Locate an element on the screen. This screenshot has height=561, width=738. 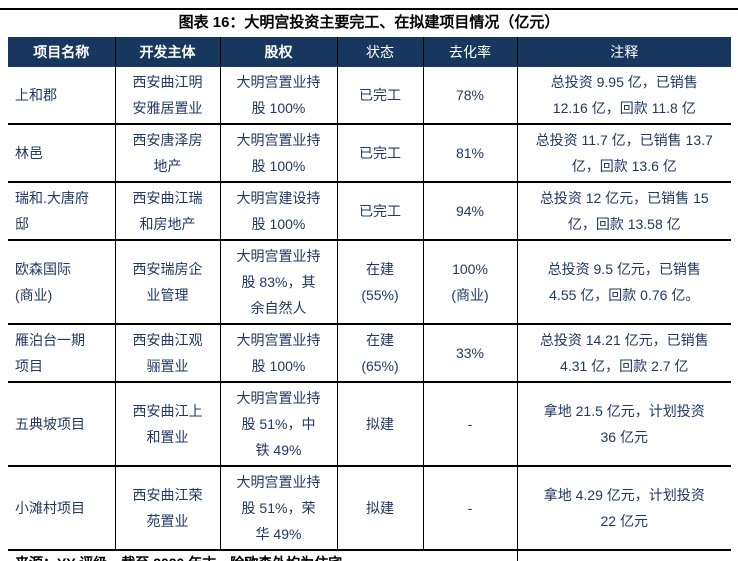
cell-note: 总投资 11.7 亿，已销售 13.7 亿，回款 13.6 亿 is located at coordinates (623, 153).